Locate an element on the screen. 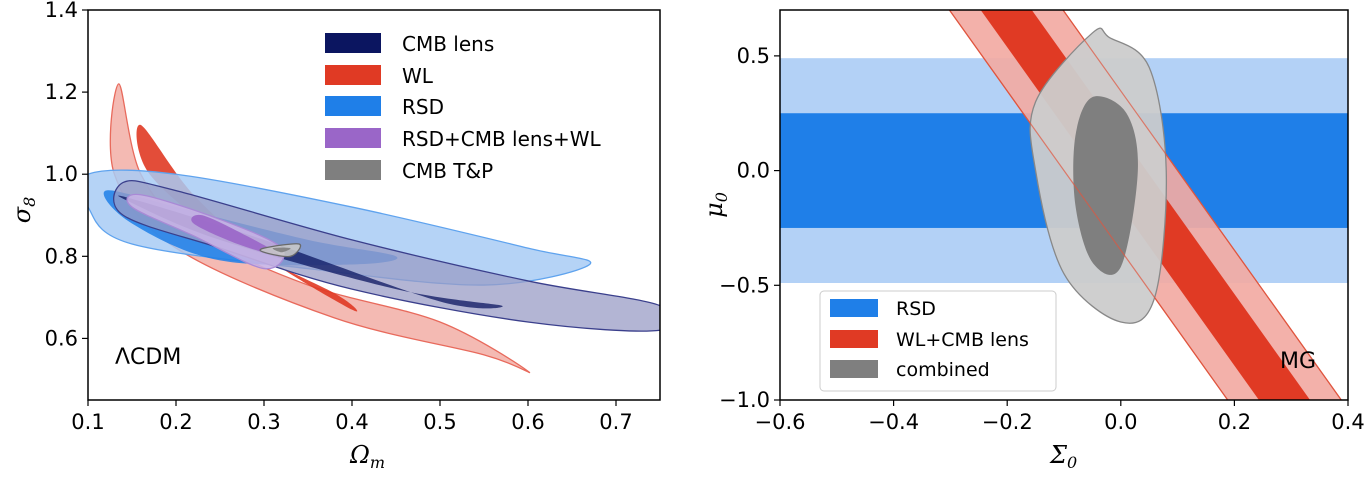 The height and width of the screenshot is (477, 1371). y-tick-label: −1.0 is located at coordinates (744, 400).